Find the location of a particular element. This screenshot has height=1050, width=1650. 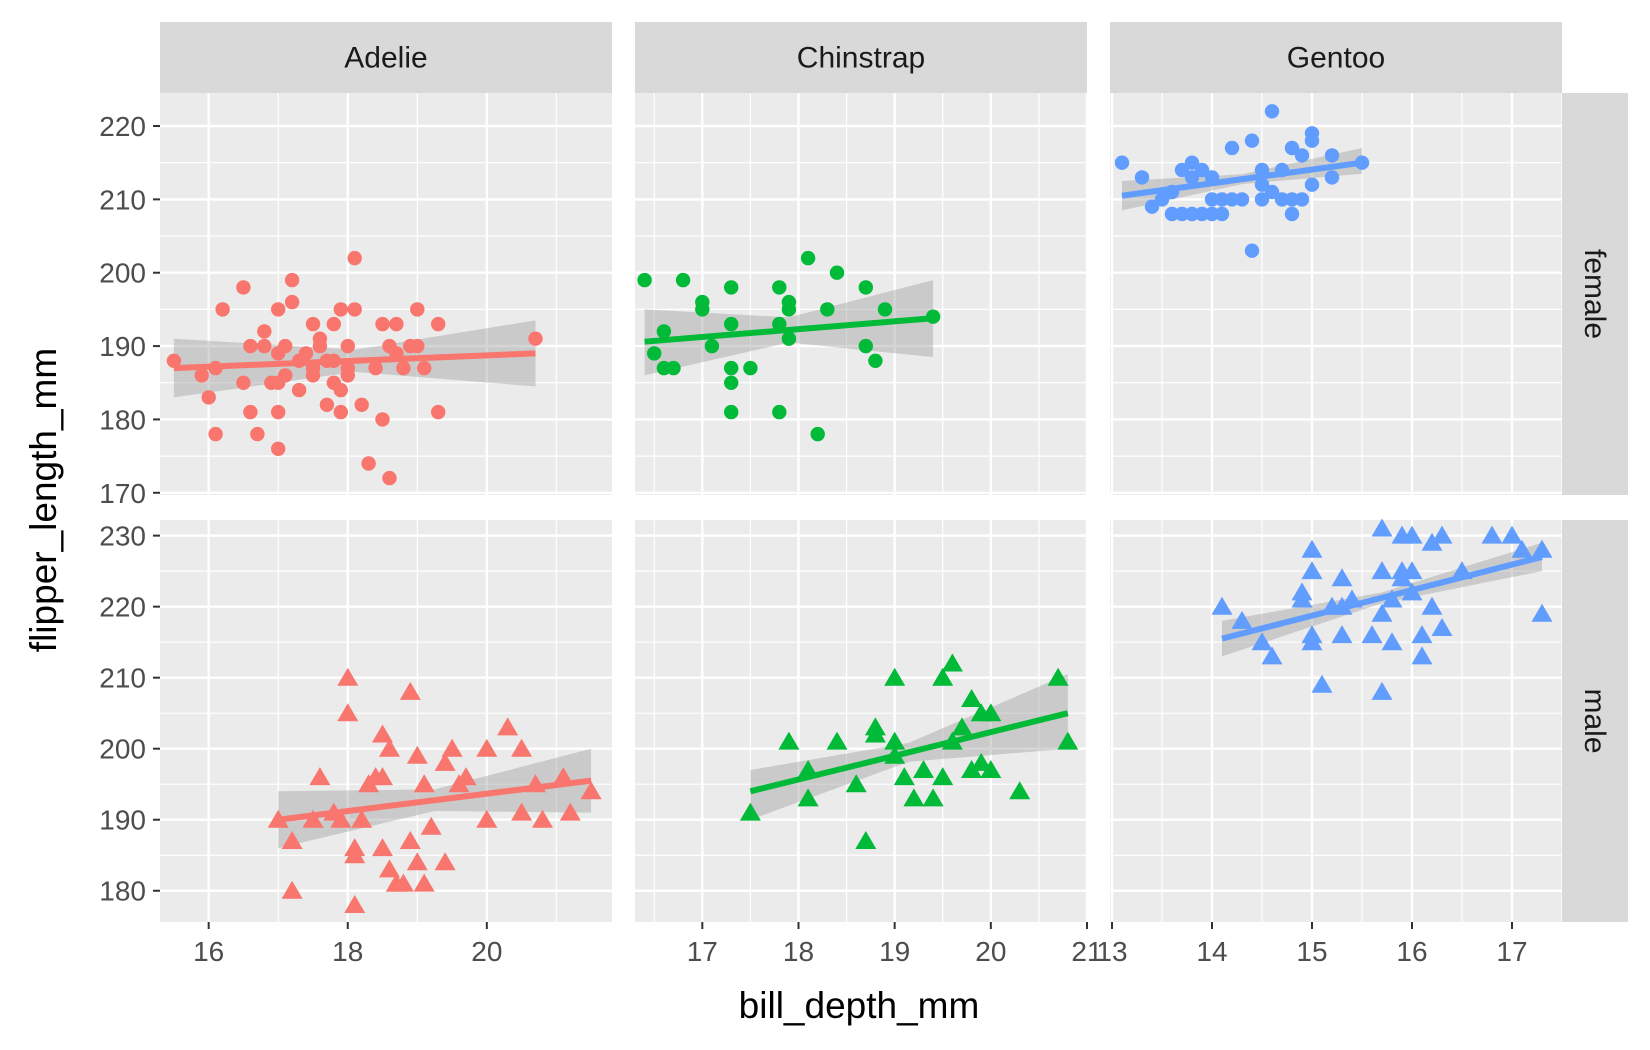

x-axis-chinstrap: 17 18 19 20 21 is located at coordinates (895, 944).